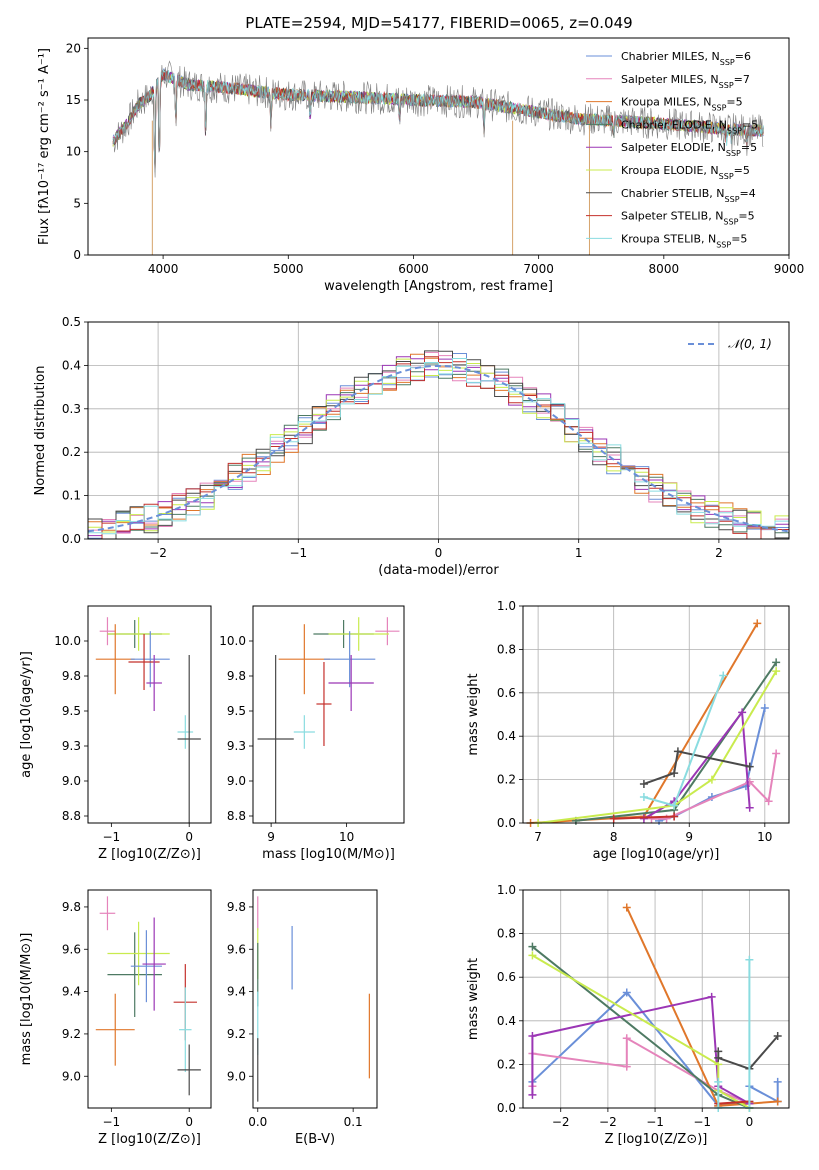 The width and height of the screenshot is (819, 1170). What do you see at coordinates (71, 711) in the screenshot?
I see `age_vs_Z-ytick-label: 9.5` at bounding box center [71, 711].